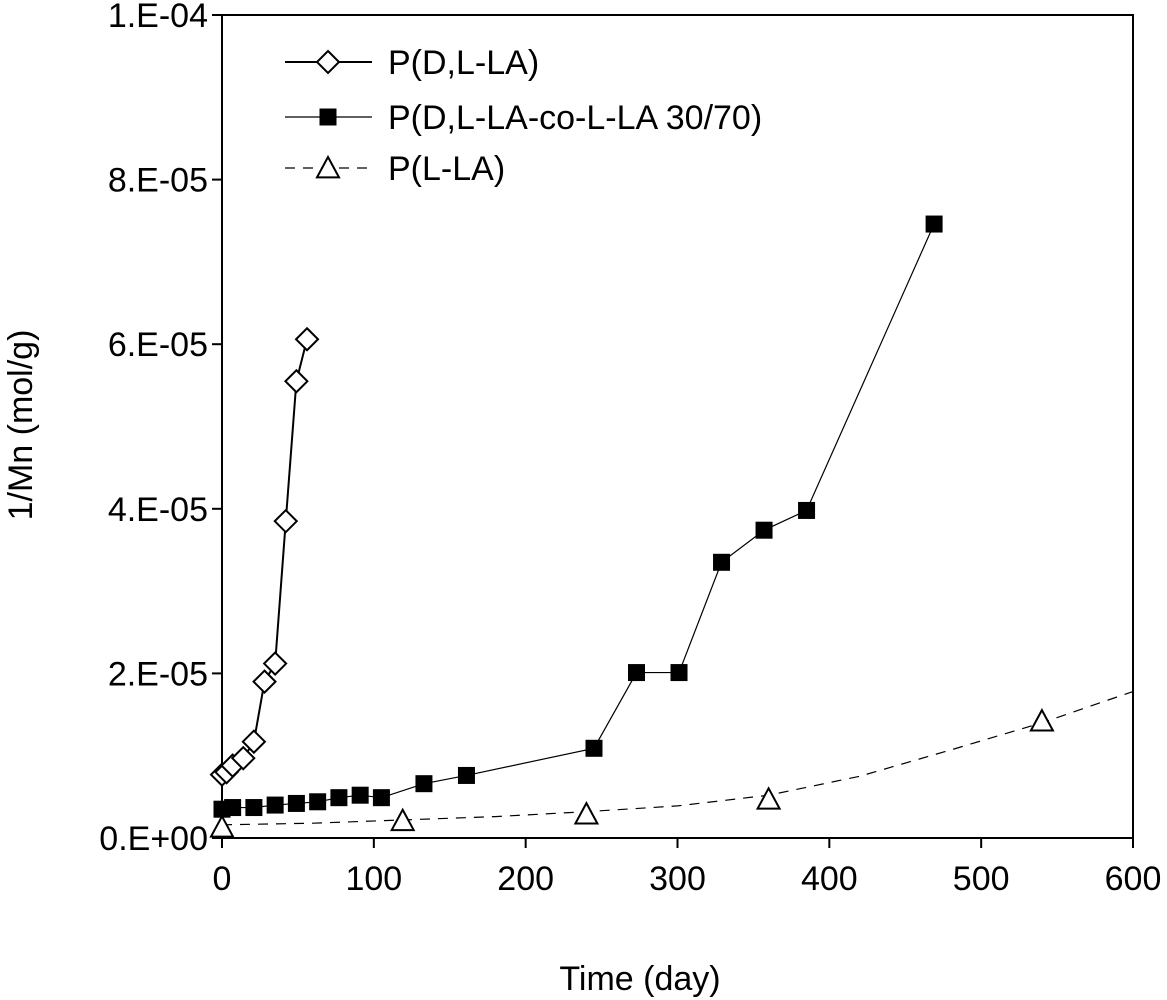  I want to click on x-tick-label: 400, so click(829, 879).